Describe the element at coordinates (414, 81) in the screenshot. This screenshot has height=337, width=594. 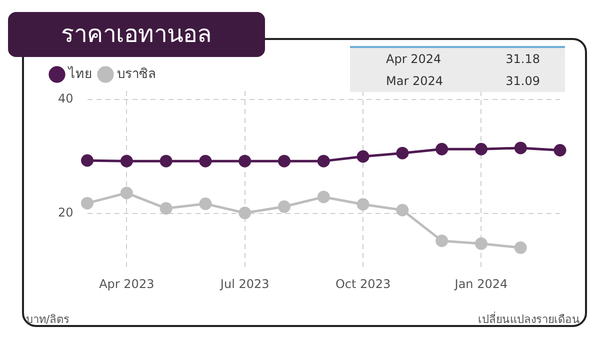
I see `text: Mar 2024` at that location.